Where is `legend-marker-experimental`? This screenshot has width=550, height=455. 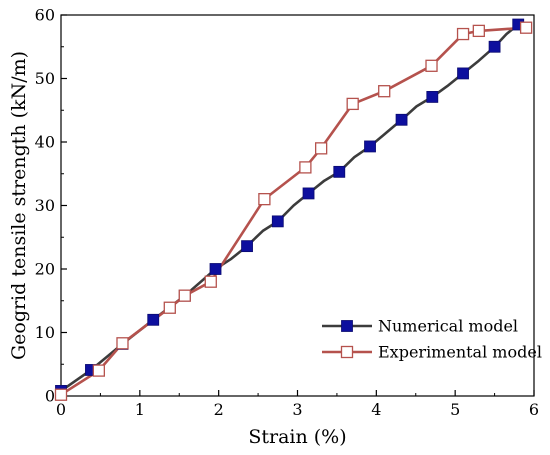
legend-marker-experimental is located at coordinates (347, 352).